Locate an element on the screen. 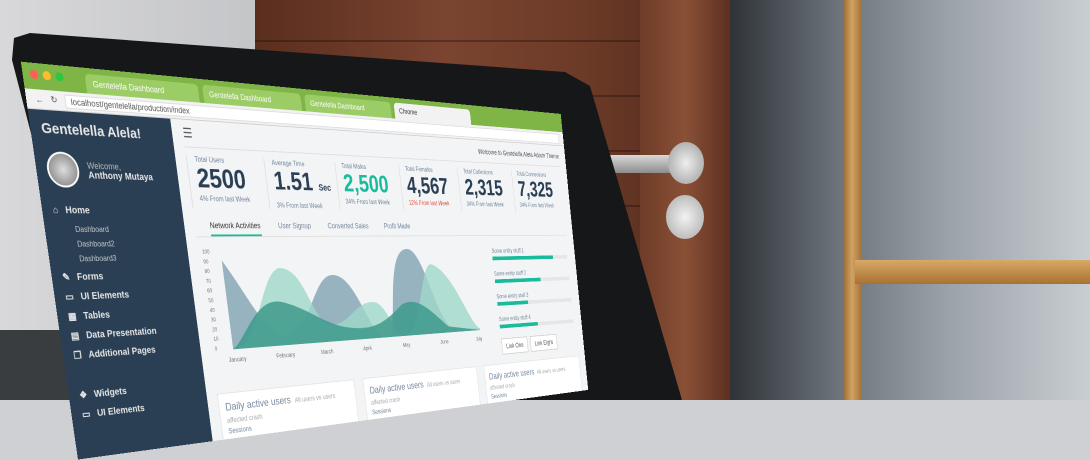 Image resolution: width=1090 pixels, height=460 pixels. stat-unit: Sec is located at coordinates (324, 188).